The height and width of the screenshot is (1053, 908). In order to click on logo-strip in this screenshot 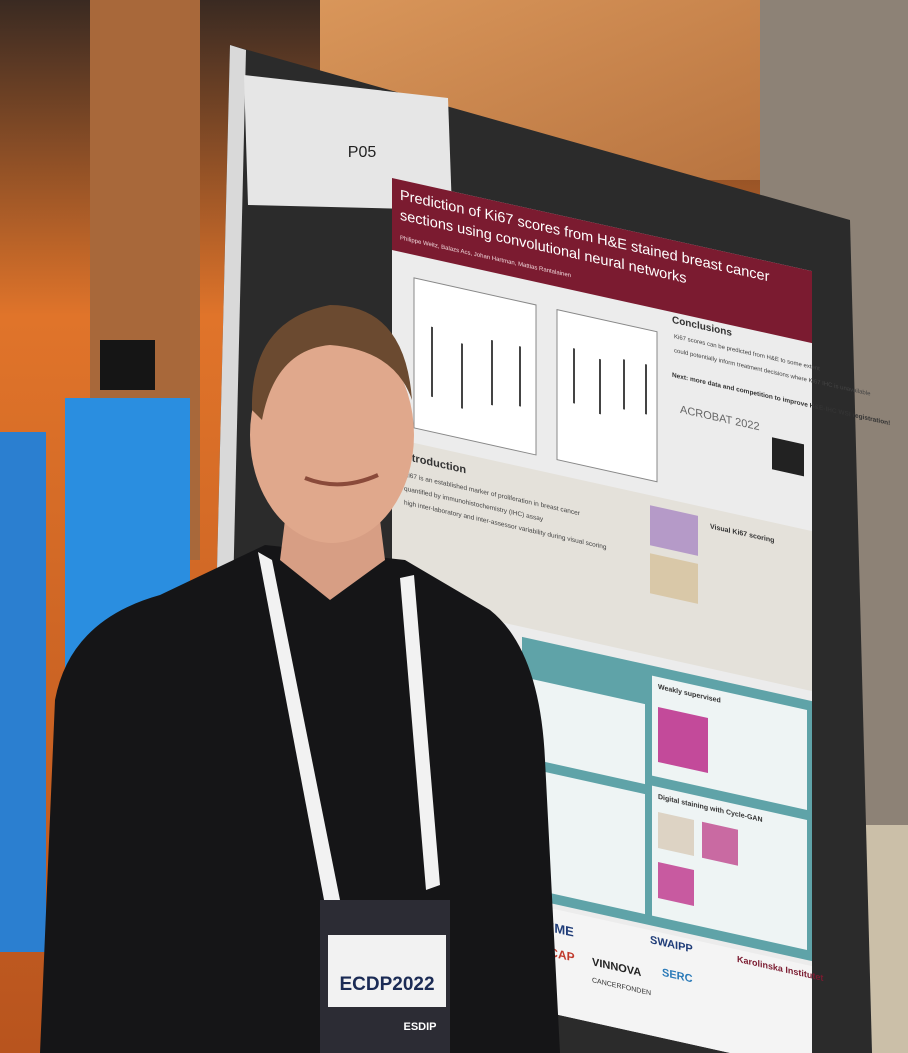, I will do `click(667, 977)`.